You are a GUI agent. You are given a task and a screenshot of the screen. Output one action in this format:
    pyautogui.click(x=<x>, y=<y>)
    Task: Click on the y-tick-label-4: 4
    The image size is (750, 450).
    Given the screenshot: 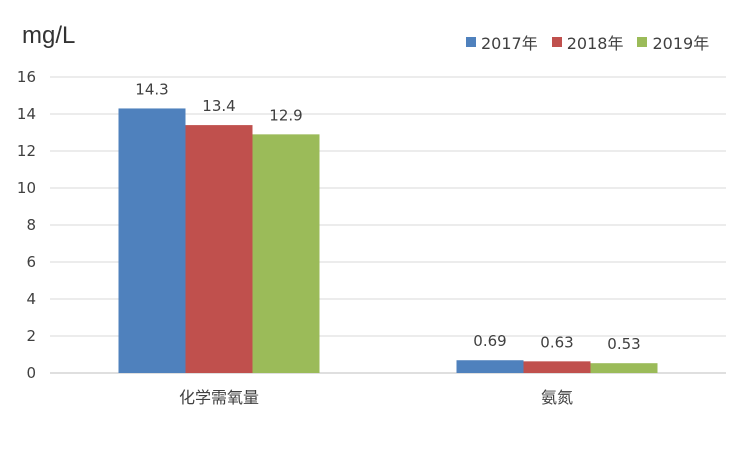 What is the action you would take?
    pyautogui.click(x=31, y=299)
    